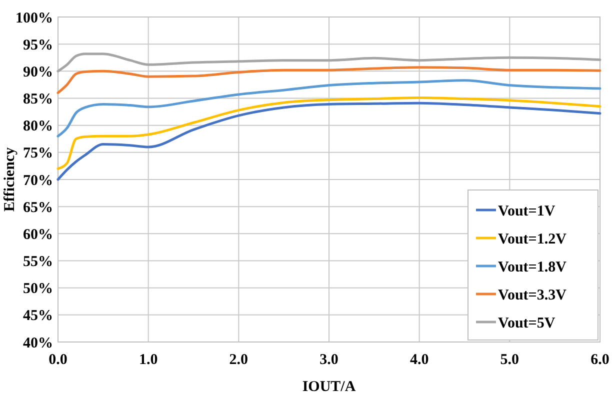  What do you see at coordinates (148, 360) in the screenshot?
I see `x-tick-label: 1.0` at bounding box center [148, 360].